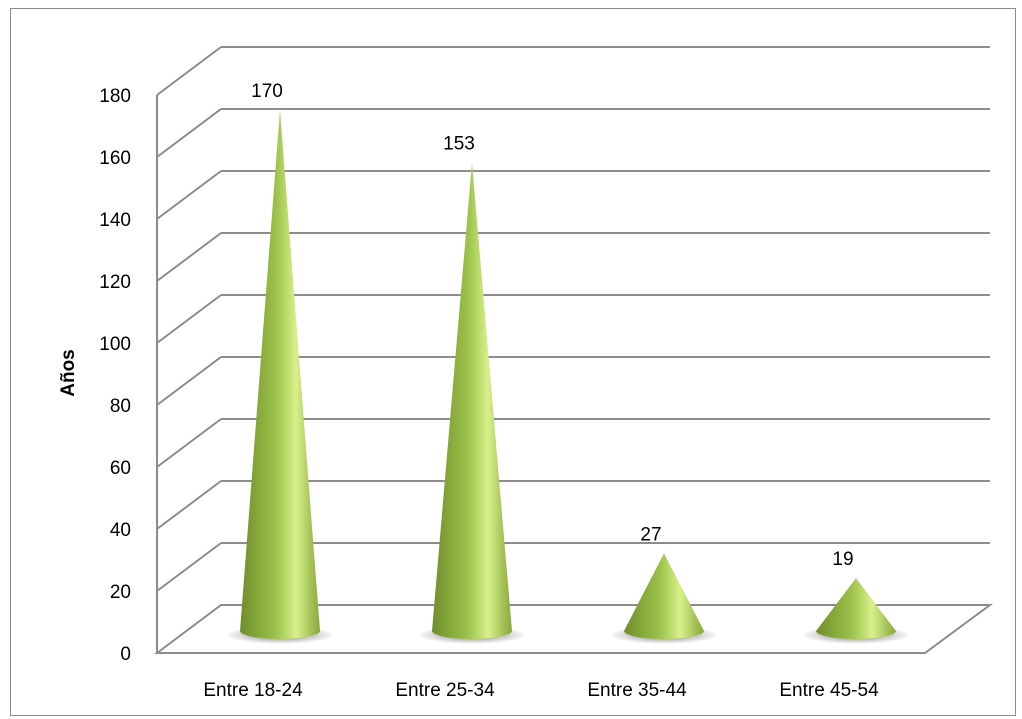 This screenshot has height=719, width=1022. Describe the element at coordinates (445, 690) in the screenshot. I see `x-tick-label: Entre 25-34` at that location.